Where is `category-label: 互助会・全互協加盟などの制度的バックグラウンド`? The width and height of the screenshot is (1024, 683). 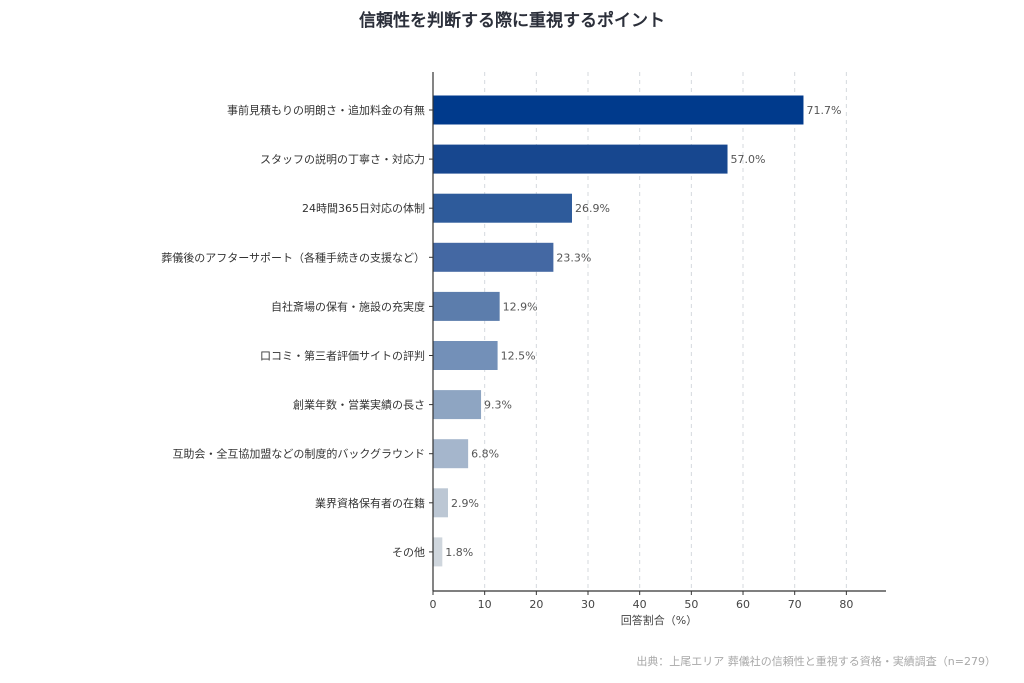
category-label: 互助会・全互協加盟などの制度的バックグラウンド is located at coordinates (298, 454).